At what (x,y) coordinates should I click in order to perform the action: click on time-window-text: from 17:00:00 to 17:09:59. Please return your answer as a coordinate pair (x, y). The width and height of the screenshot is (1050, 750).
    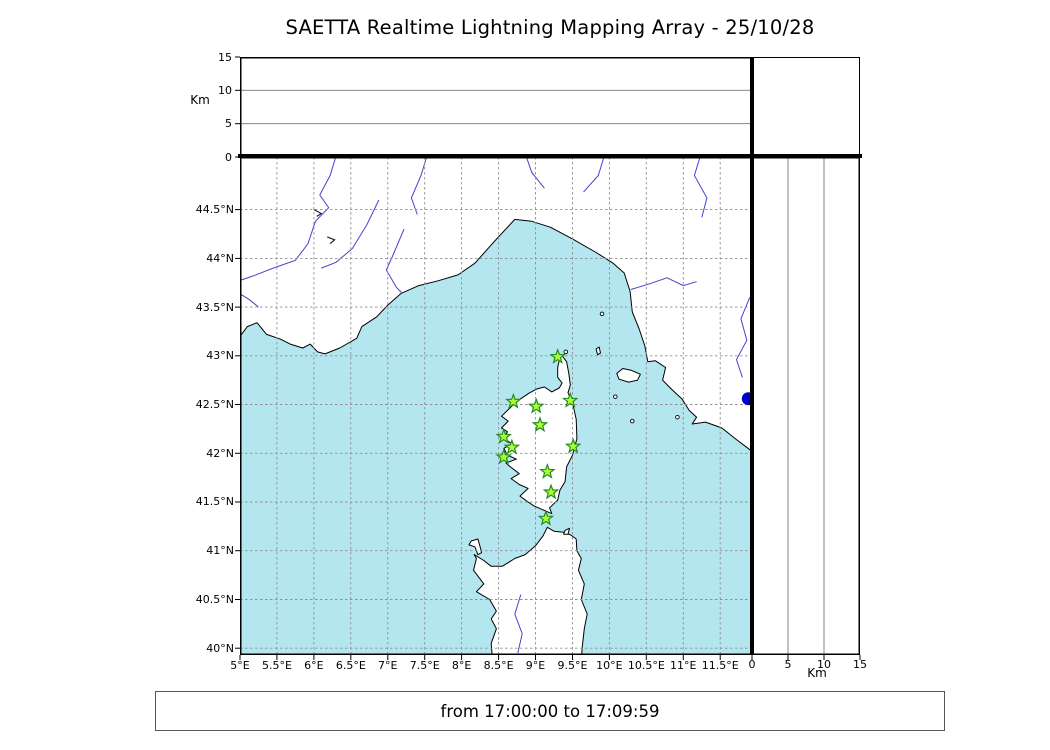
    Looking at the image, I should click on (550, 711).